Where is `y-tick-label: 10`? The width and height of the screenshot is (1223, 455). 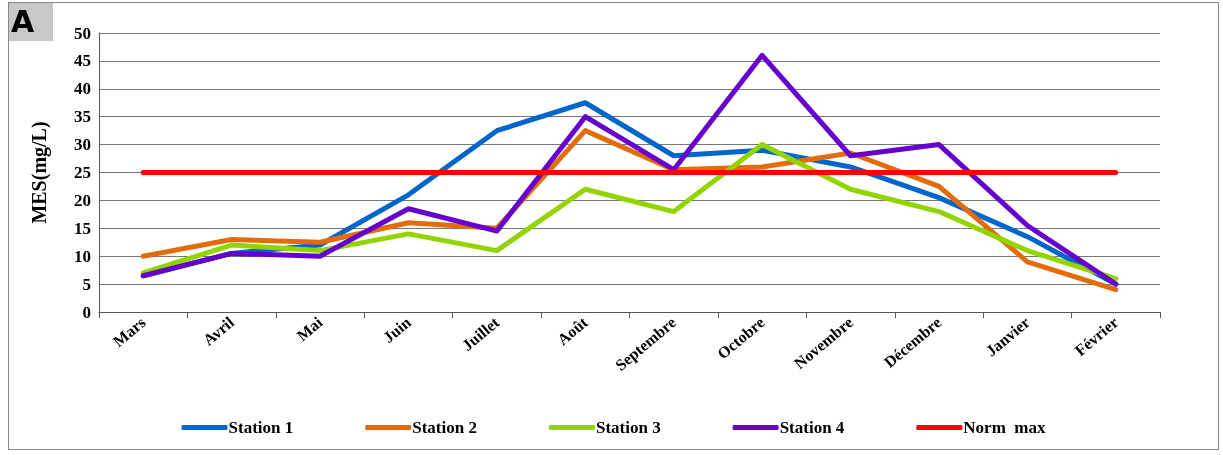 y-tick-label: 10 is located at coordinates (82, 256).